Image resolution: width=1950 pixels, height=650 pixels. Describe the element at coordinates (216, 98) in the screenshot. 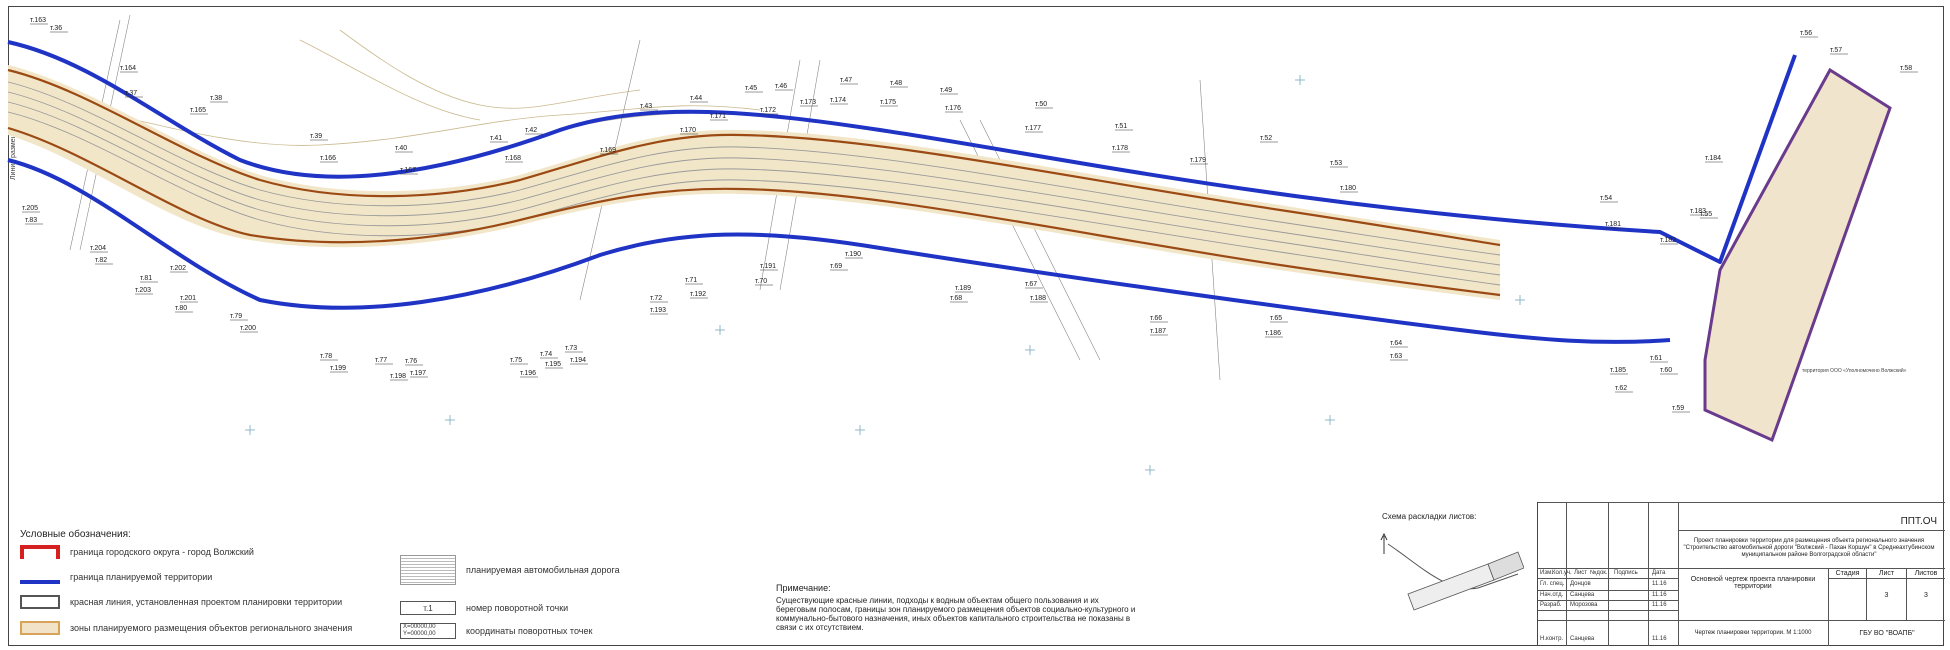

I see `point-label: т.38` at that location.